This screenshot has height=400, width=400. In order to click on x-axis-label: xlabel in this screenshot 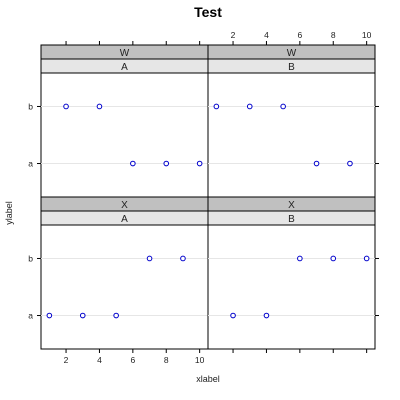, I will do `click(208, 379)`.